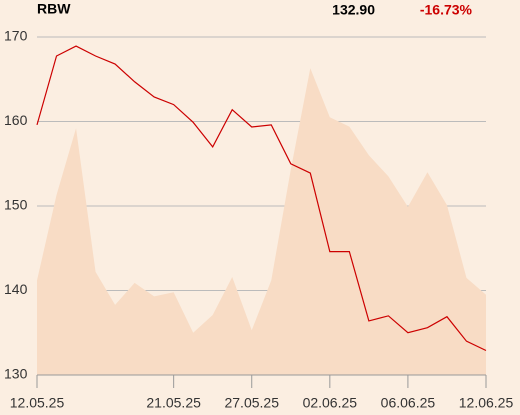  Describe the element at coordinates (16, 374) in the screenshot. I see `y-tick-label: 130` at that location.